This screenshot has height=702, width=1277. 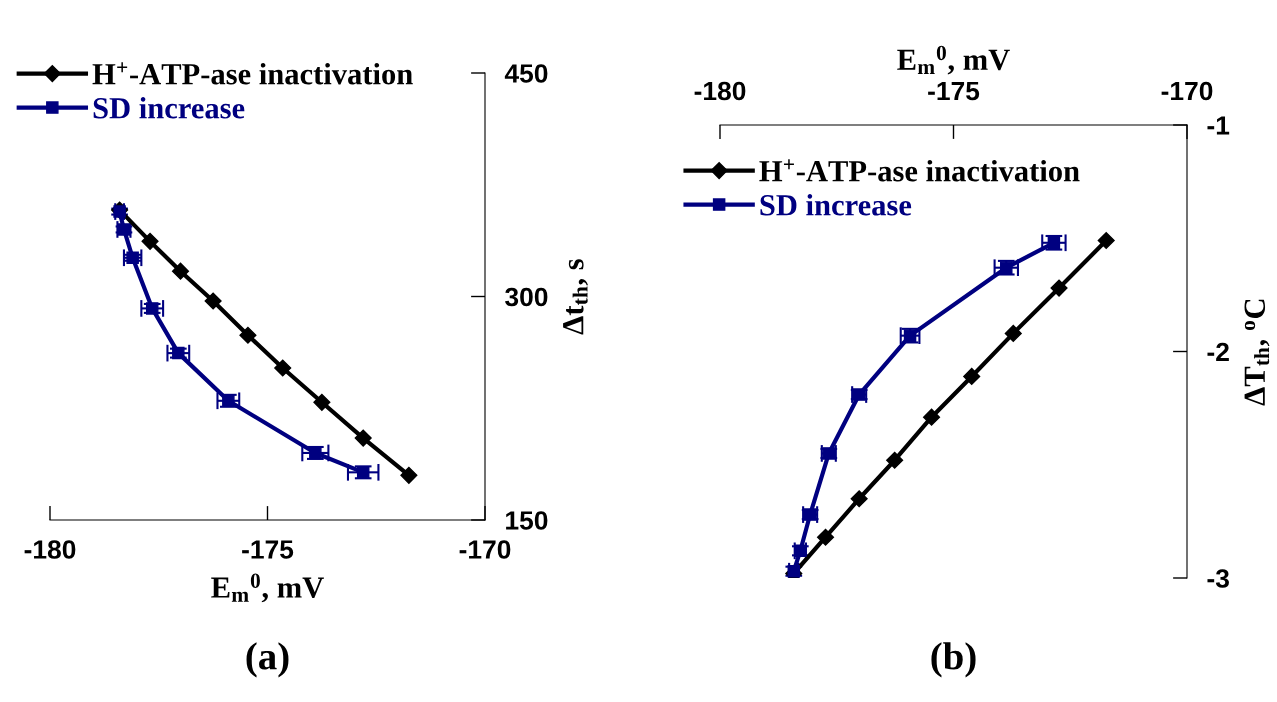 I want to click on y-axis-title: Δt$_{th}$, s, so click(x=575, y=297).